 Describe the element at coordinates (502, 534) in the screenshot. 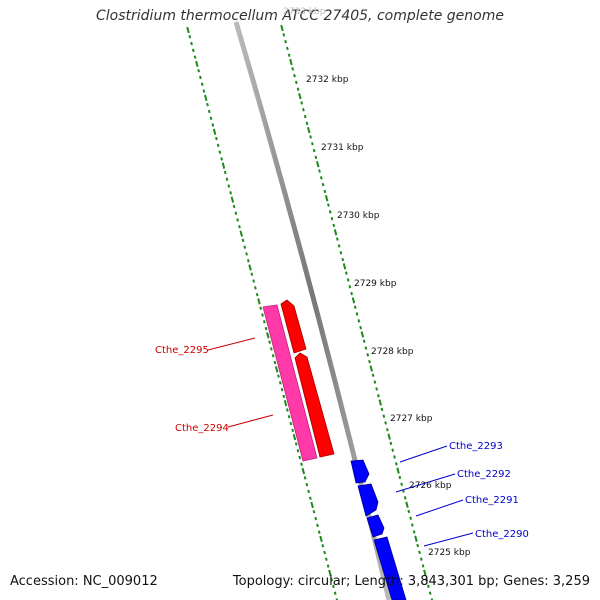

I see `label-cthe-2290: Cthe_2290` at that location.